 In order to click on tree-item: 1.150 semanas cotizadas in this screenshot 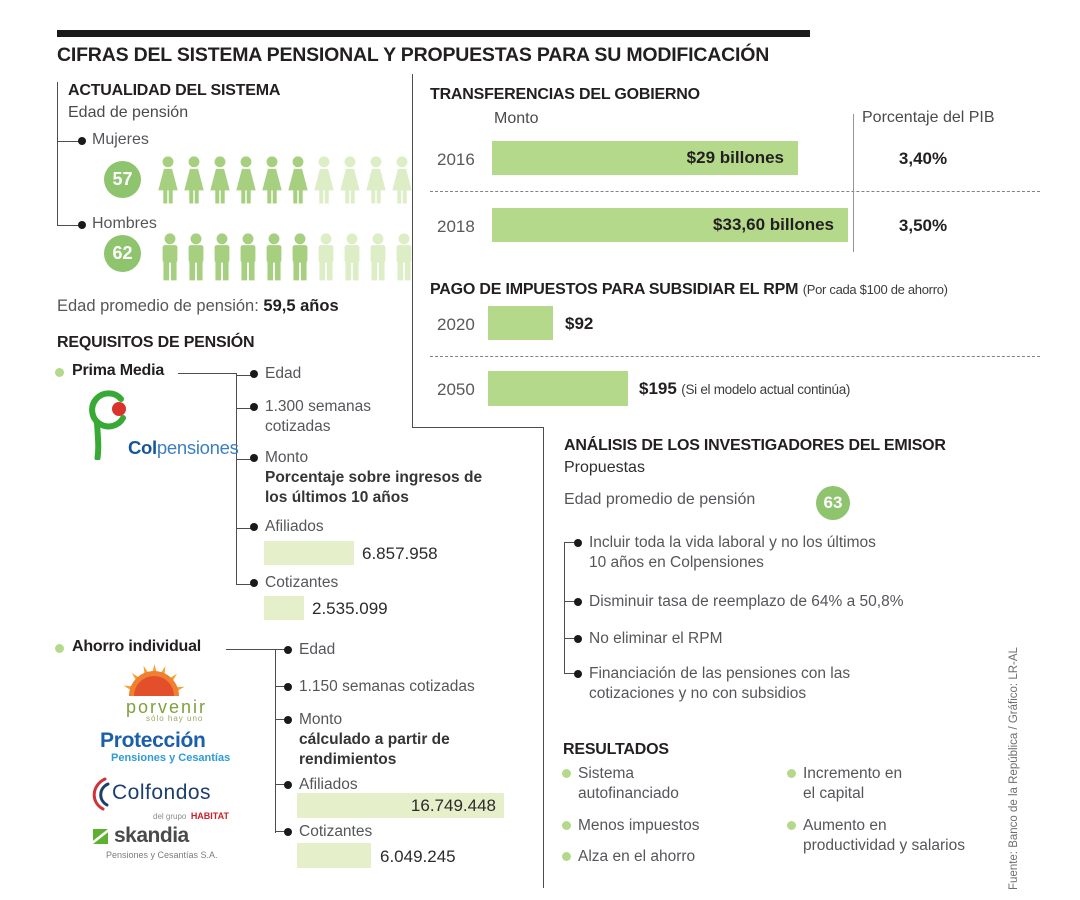, I will do `click(379, 687)`.